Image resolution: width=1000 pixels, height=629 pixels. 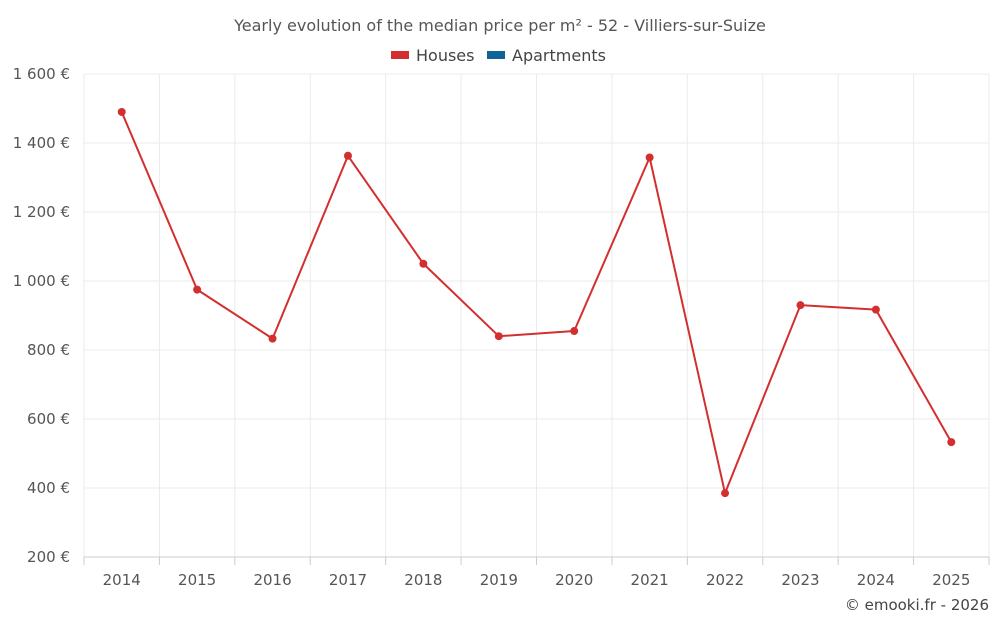 I want to click on data-point-2019, so click(x=498, y=336).